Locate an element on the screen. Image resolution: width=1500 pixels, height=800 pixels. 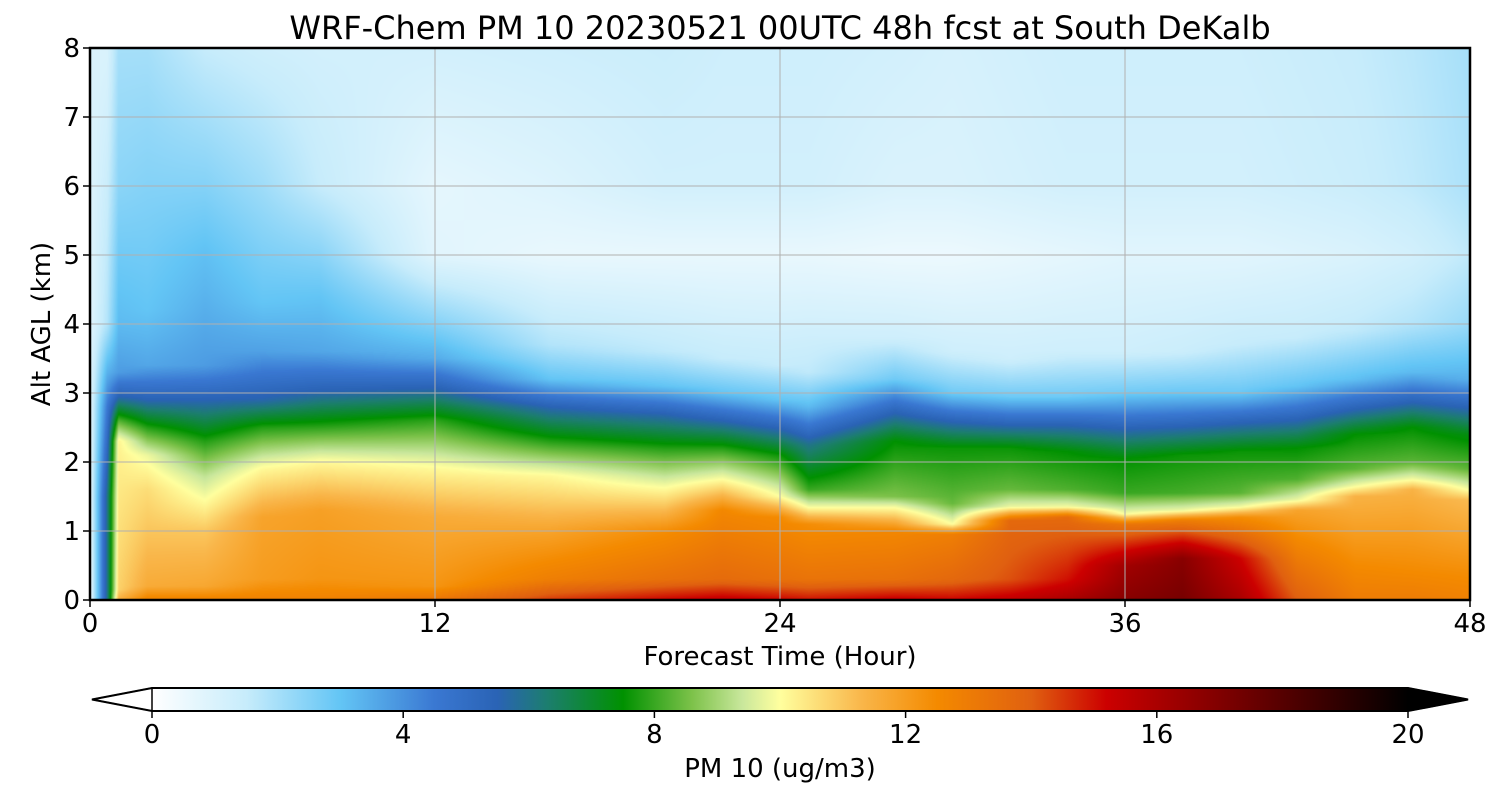
y-tick-label: 3 is located at coordinates (71, 394).